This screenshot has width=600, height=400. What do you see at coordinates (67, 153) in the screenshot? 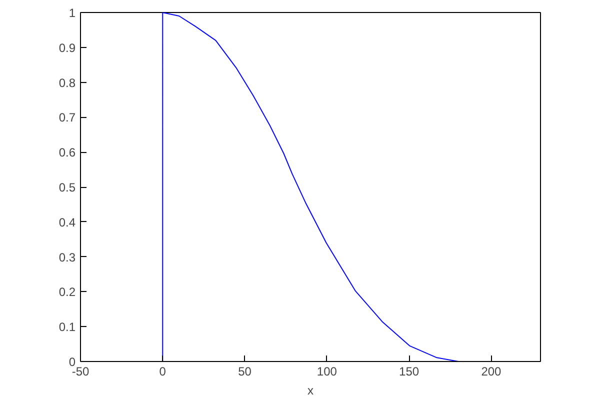
I see `y-tick-label: 0.6` at bounding box center [67, 153].